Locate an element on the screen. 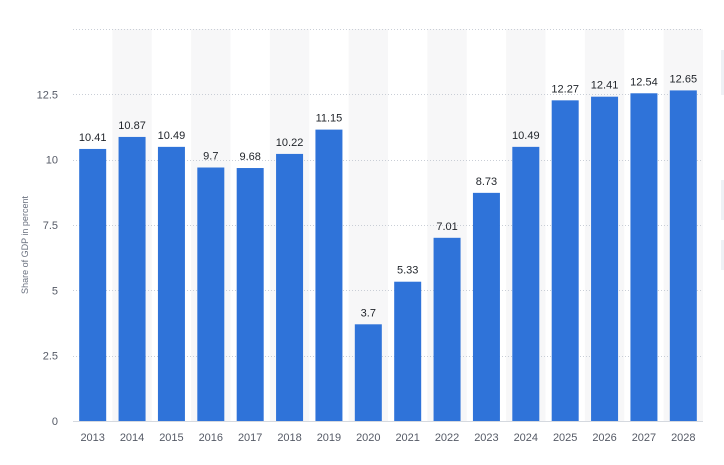 Image resolution: width=724 pixels, height=465 pixels. bar-value-label: 10.22 is located at coordinates (290, 143).